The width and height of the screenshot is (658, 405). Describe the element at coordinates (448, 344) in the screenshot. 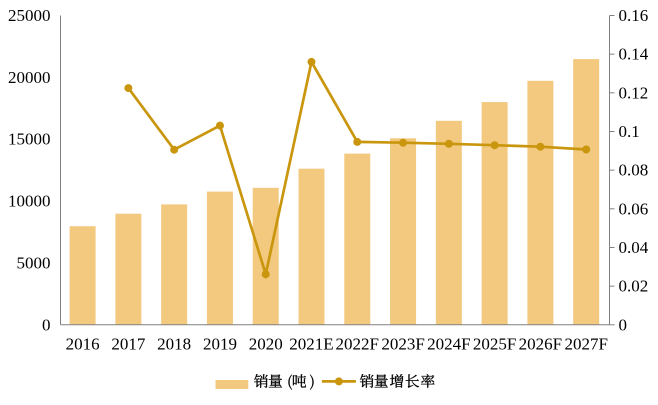

I see `svg-text: 2024F` at that location.